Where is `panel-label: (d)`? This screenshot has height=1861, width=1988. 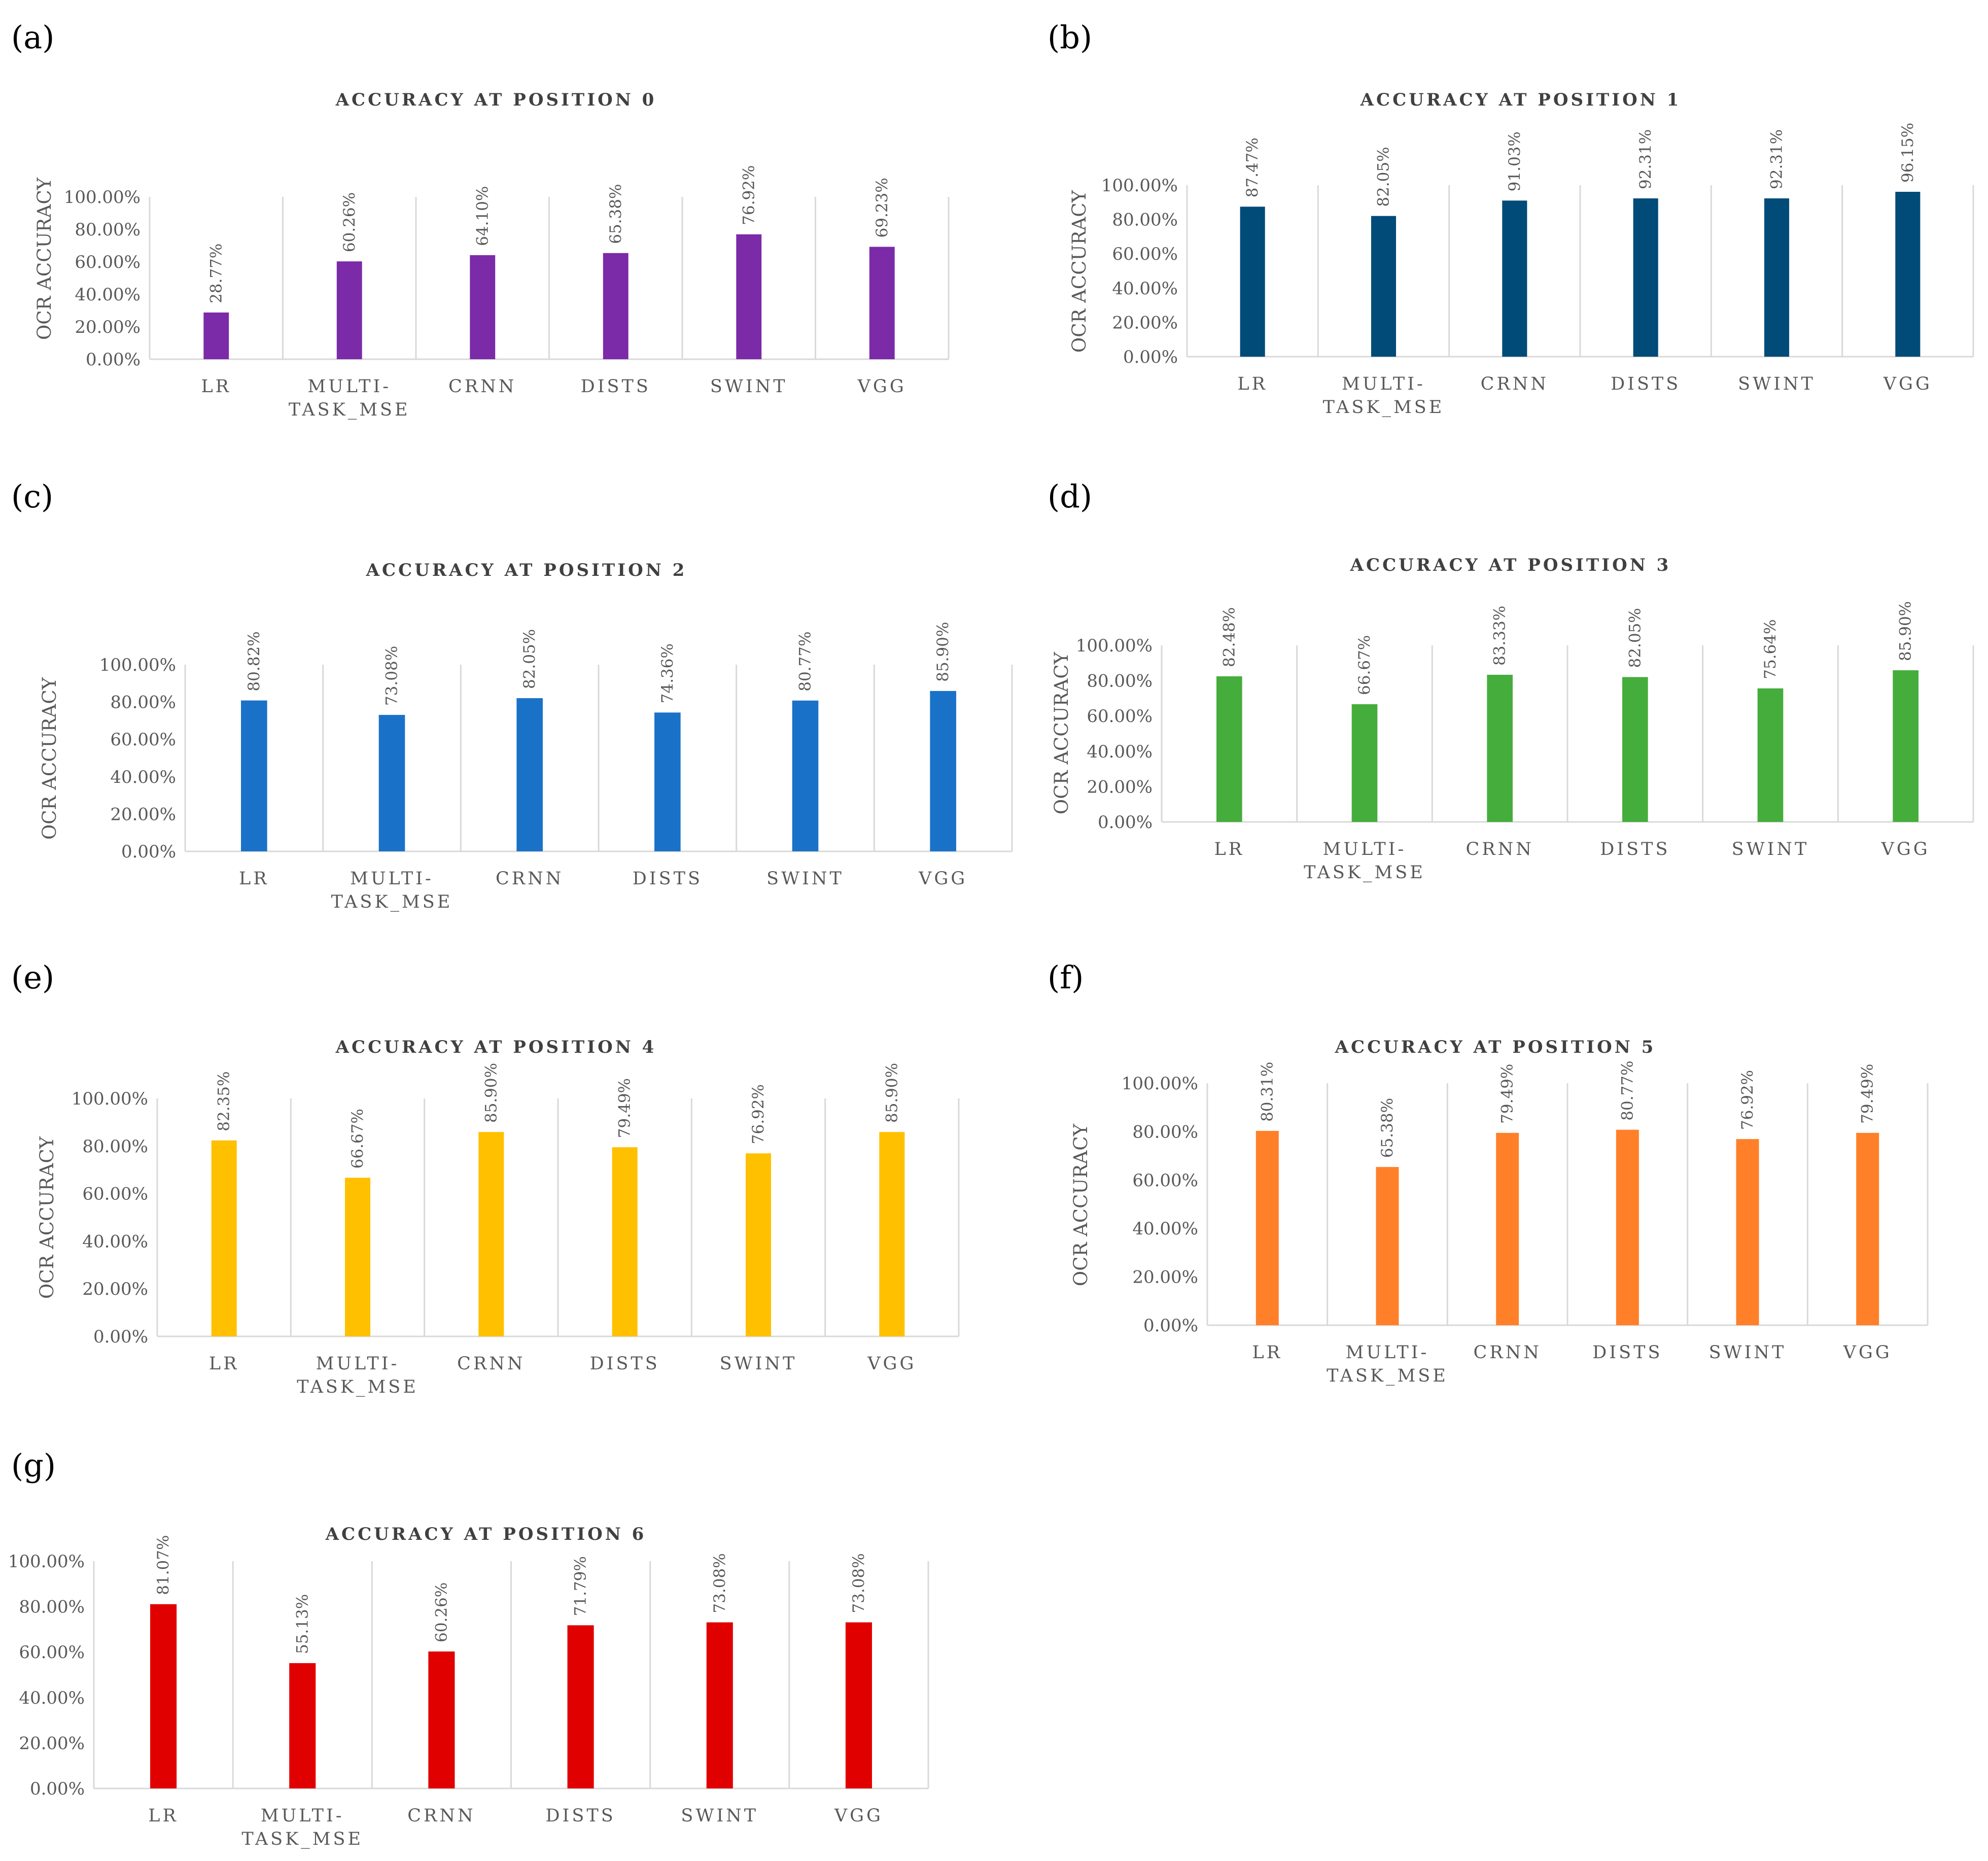 panel-label: (d) is located at coordinates (1070, 496).